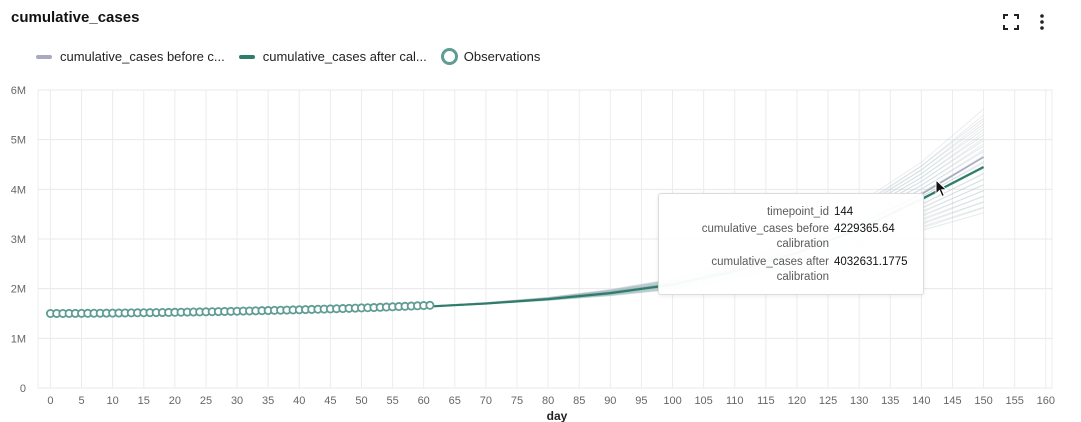  What do you see at coordinates (392, 401) in the screenshot?
I see `x-tick-label: 55` at bounding box center [392, 401].